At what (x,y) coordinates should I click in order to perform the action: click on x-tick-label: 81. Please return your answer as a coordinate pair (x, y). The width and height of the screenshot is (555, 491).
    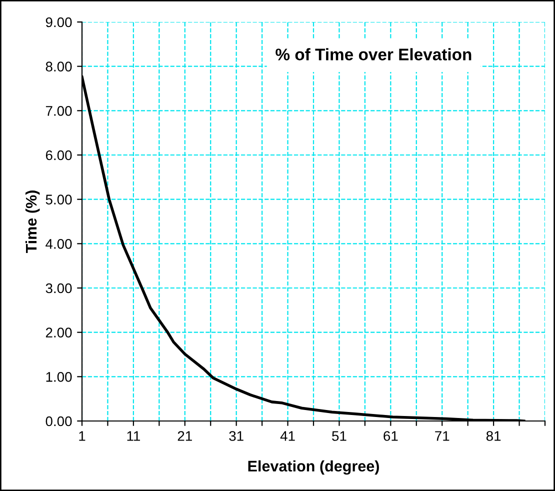
    Looking at the image, I should click on (493, 436).